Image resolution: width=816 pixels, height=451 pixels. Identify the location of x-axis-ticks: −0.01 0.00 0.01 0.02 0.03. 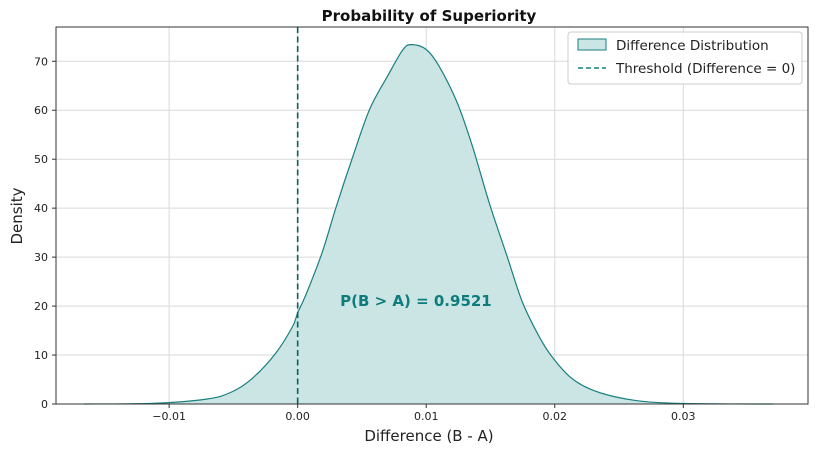
(424, 413).